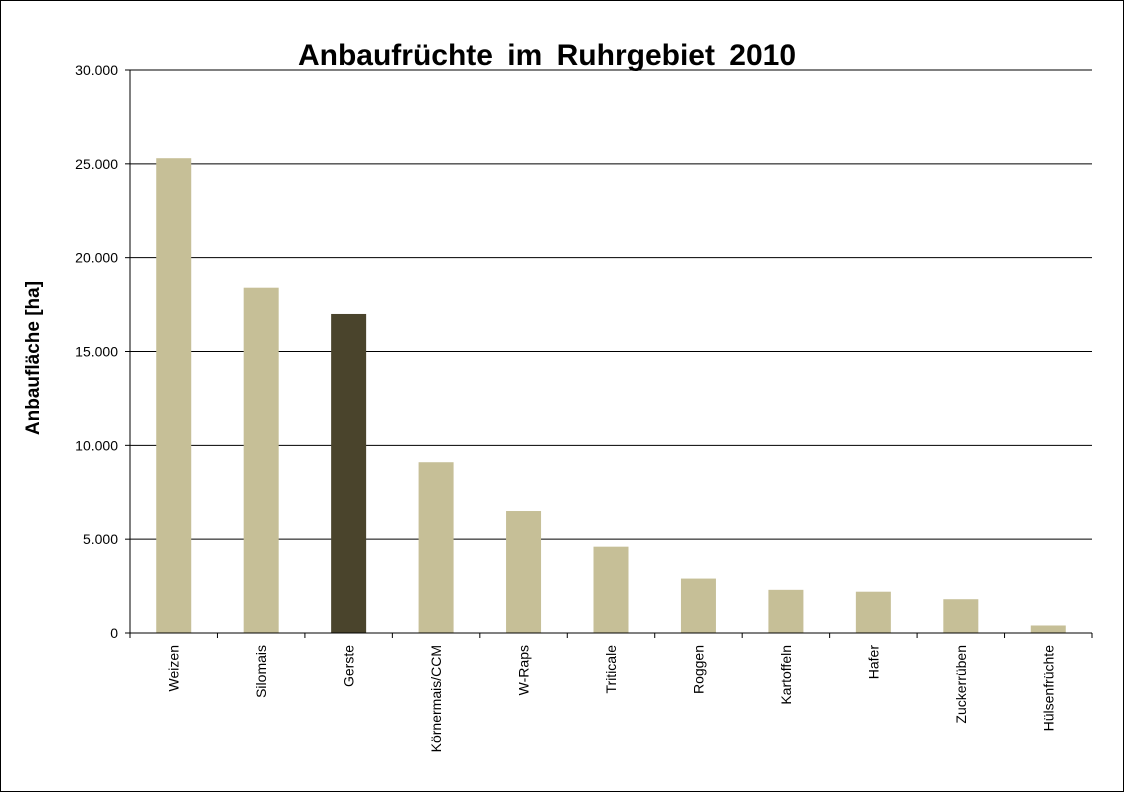 The image size is (1124, 792). Describe the element at coordinates (349, 666) in the screenshot. I see `x-tick-label-2: Gerste` at that location.